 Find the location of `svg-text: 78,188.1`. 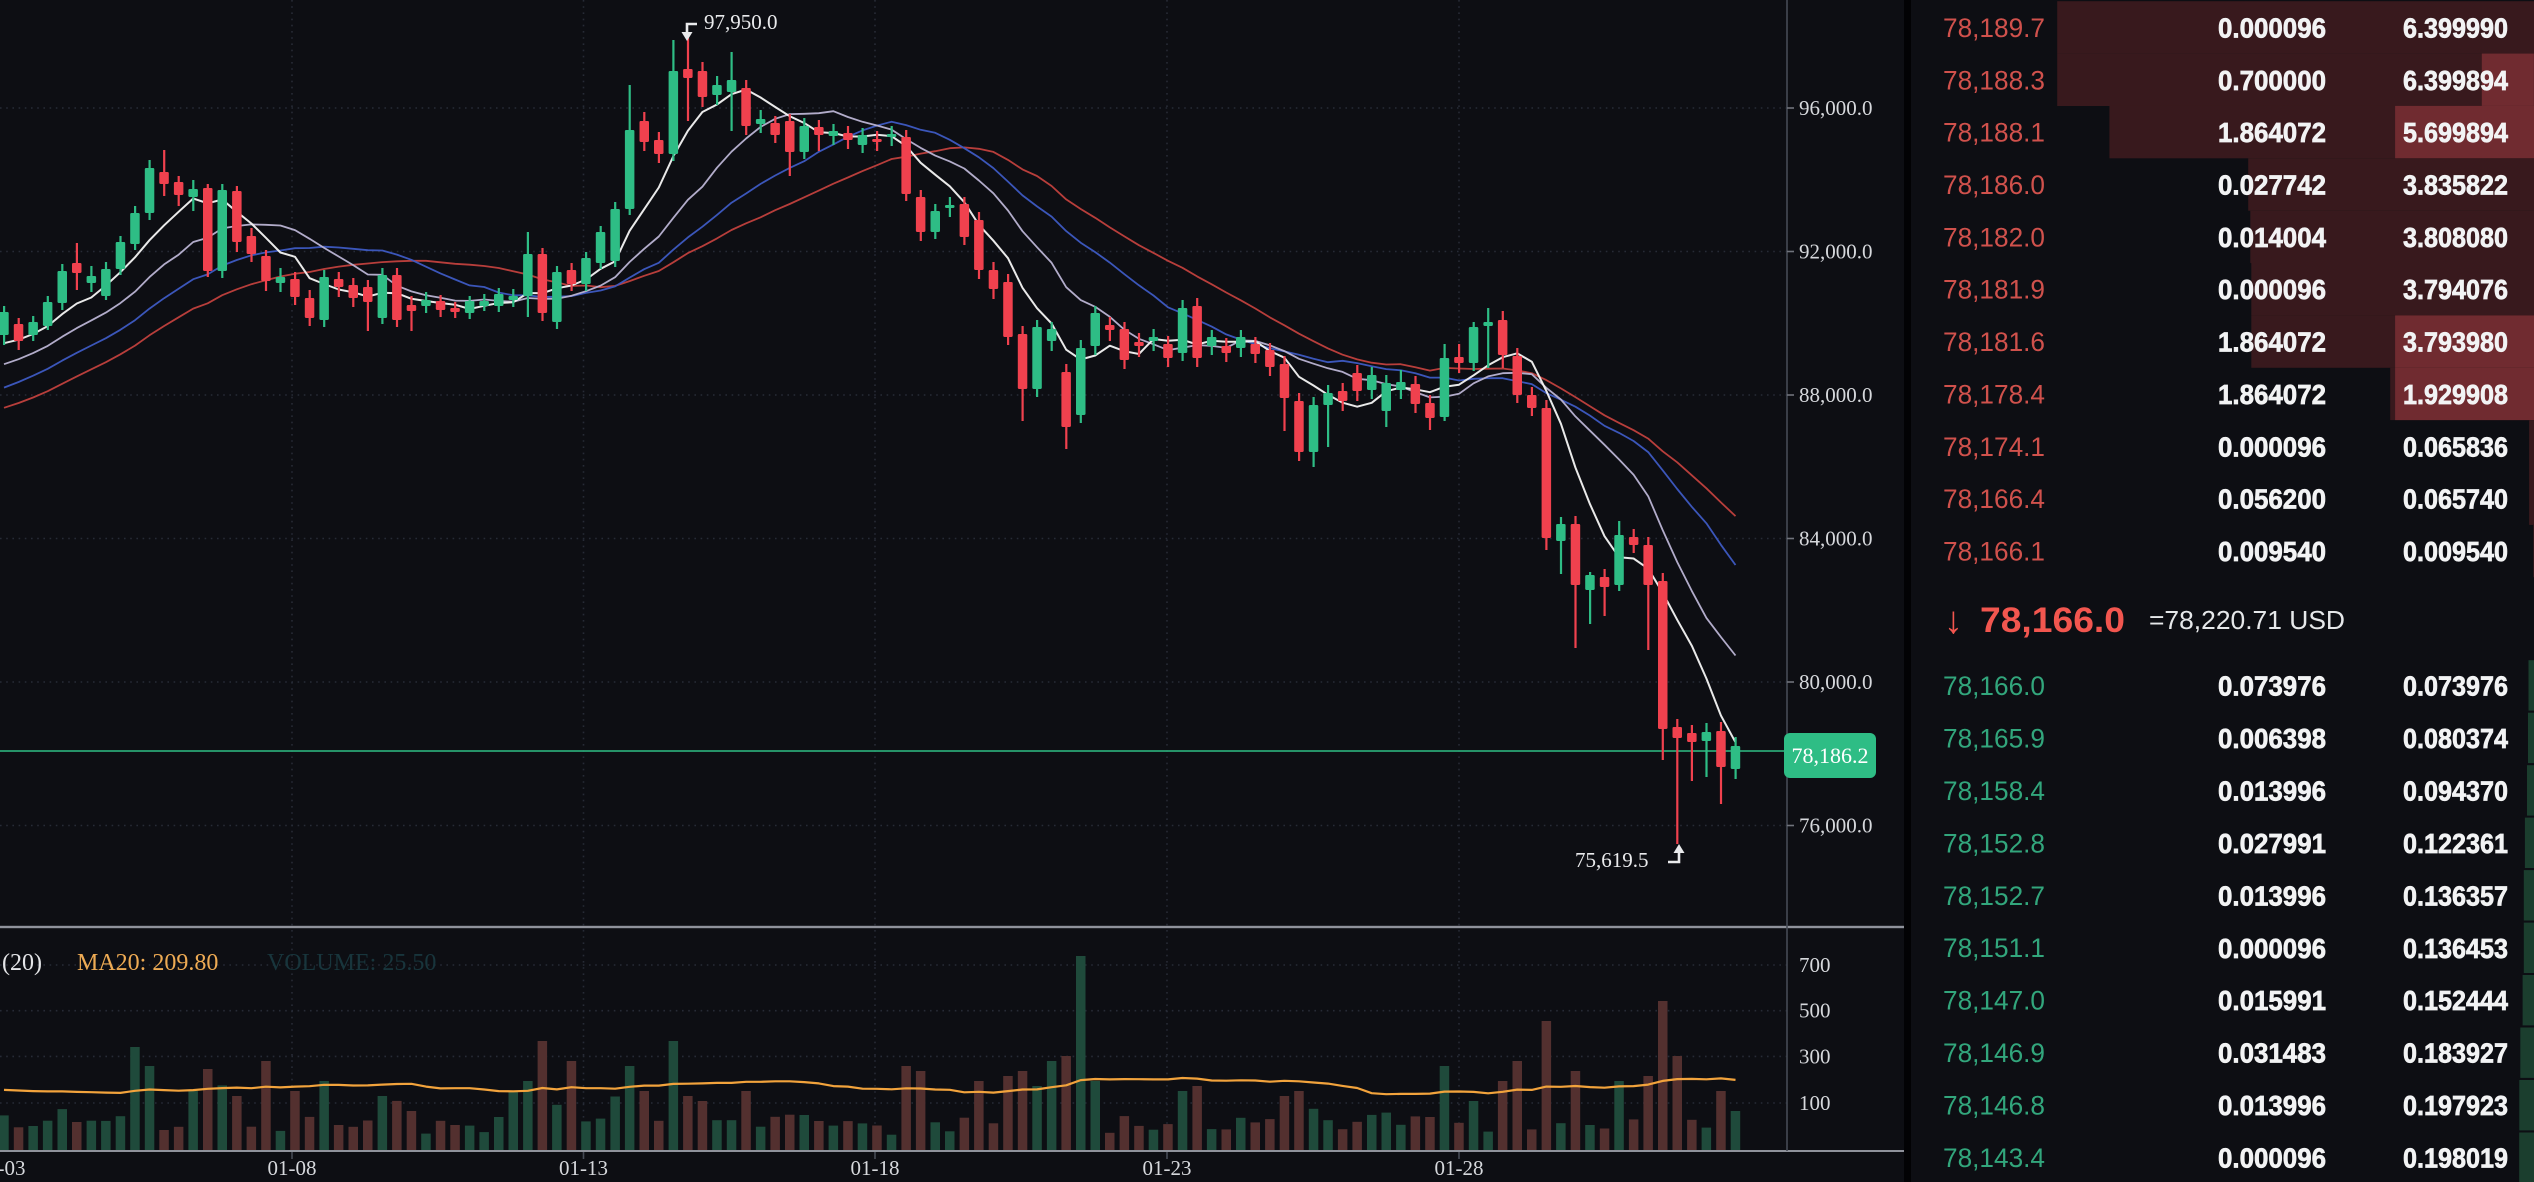

svg-text: 78,188.1 is located at coordinates (1994, 133).